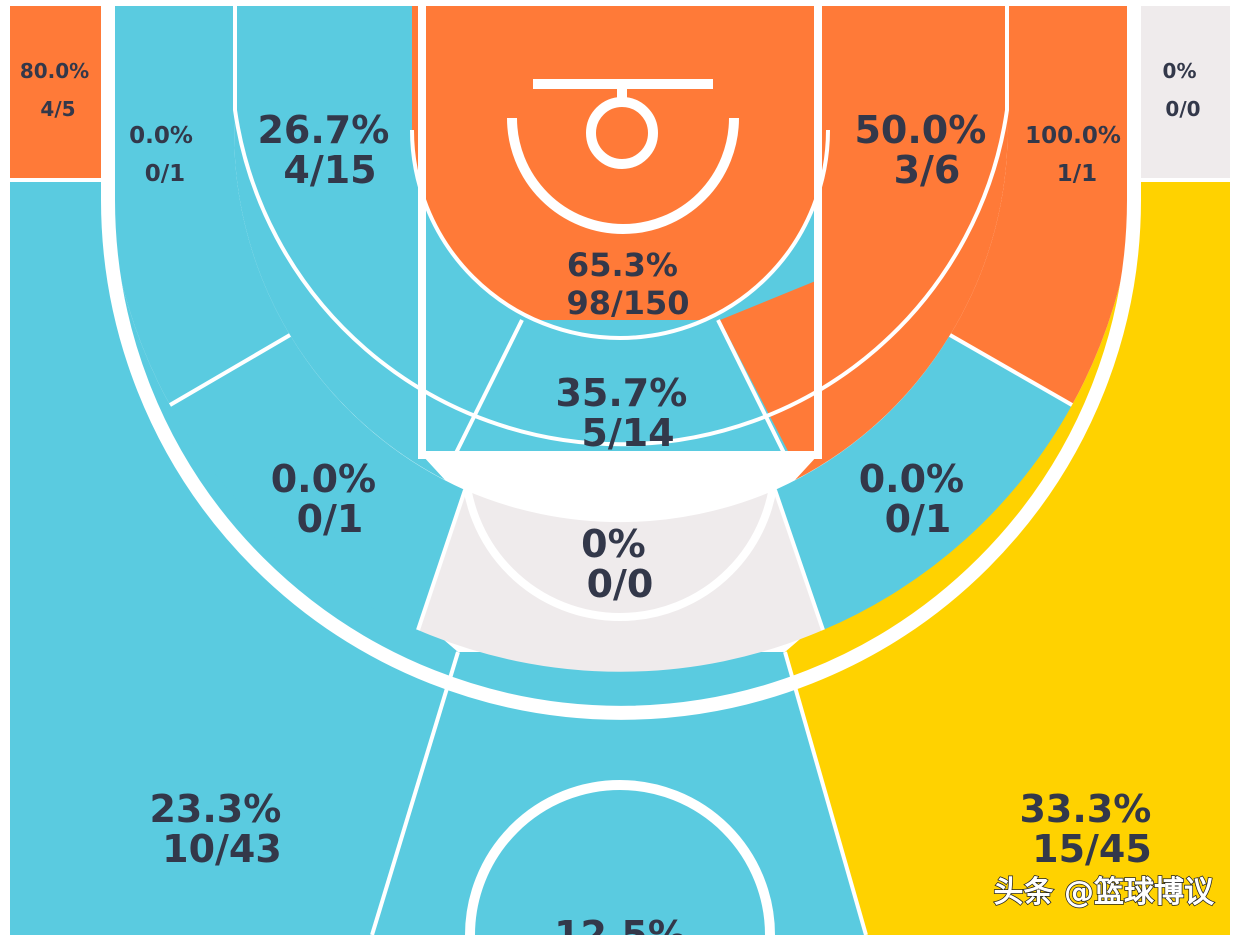 The image size is (1242, 935). What do you see at coordinates (620, 857) in the screenshot?
I see `top-circle-arc` at bounding box center [620, 857].